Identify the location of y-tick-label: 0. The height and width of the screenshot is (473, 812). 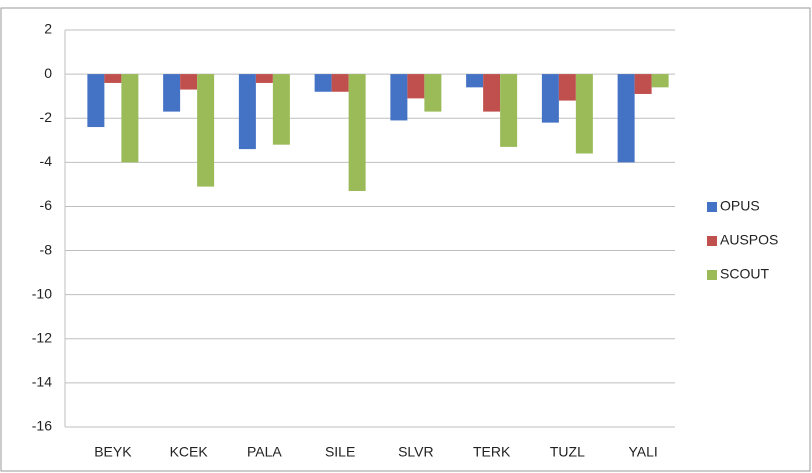
(48, 73).